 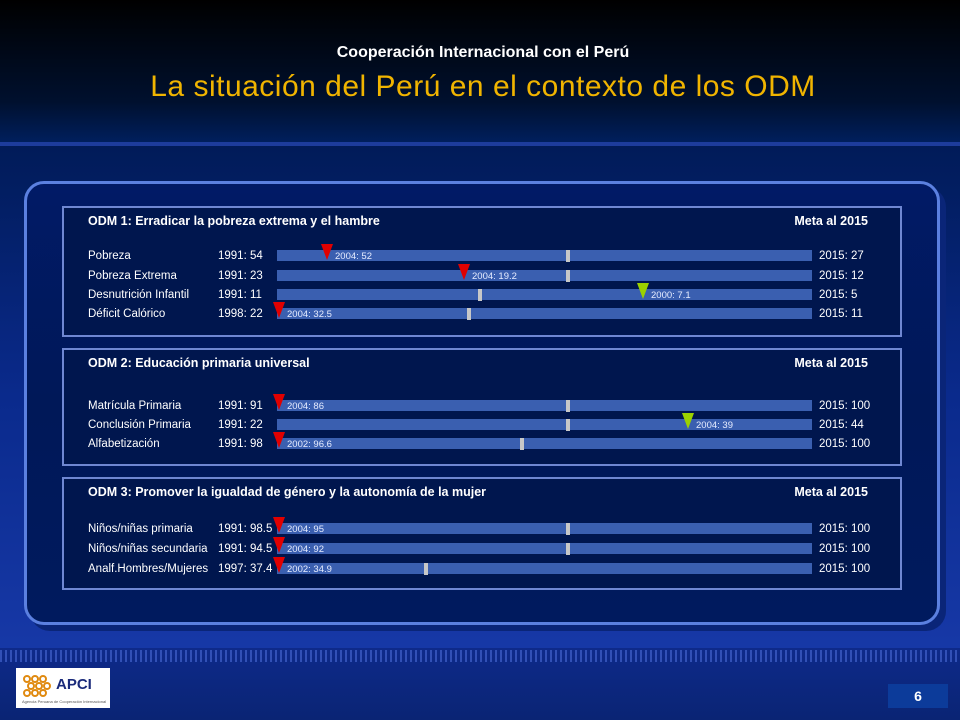 I want to click on indicator-label: Conclusión Primaria, so click(x=139, y=425).